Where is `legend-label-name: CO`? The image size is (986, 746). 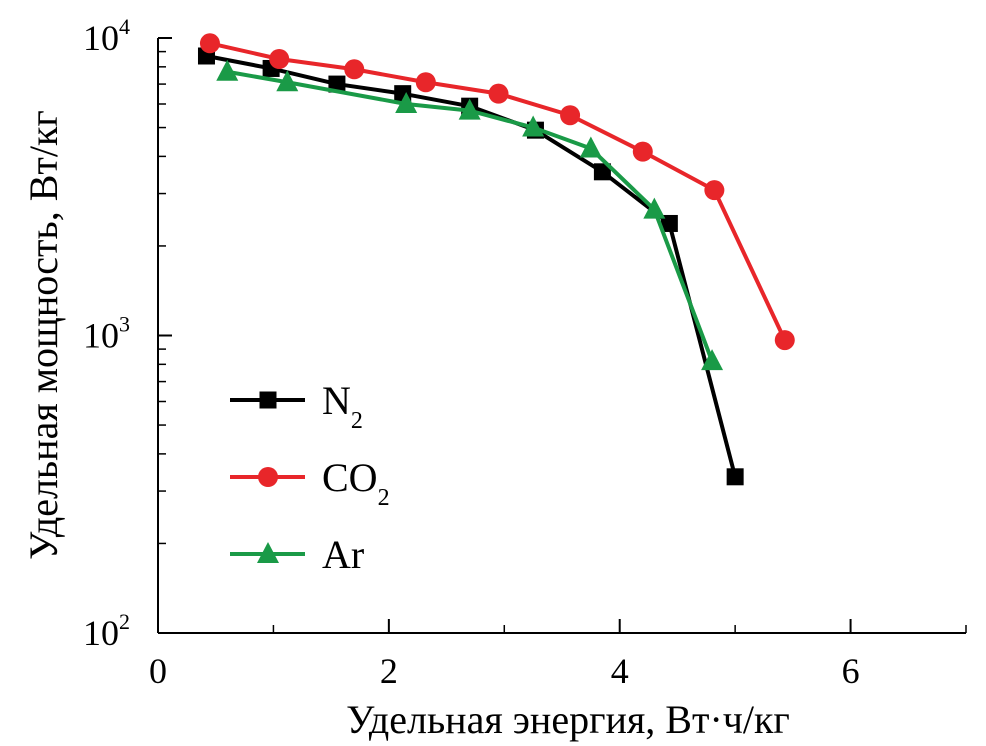 legend-label-name: CO is located at coordinates (350, 477).